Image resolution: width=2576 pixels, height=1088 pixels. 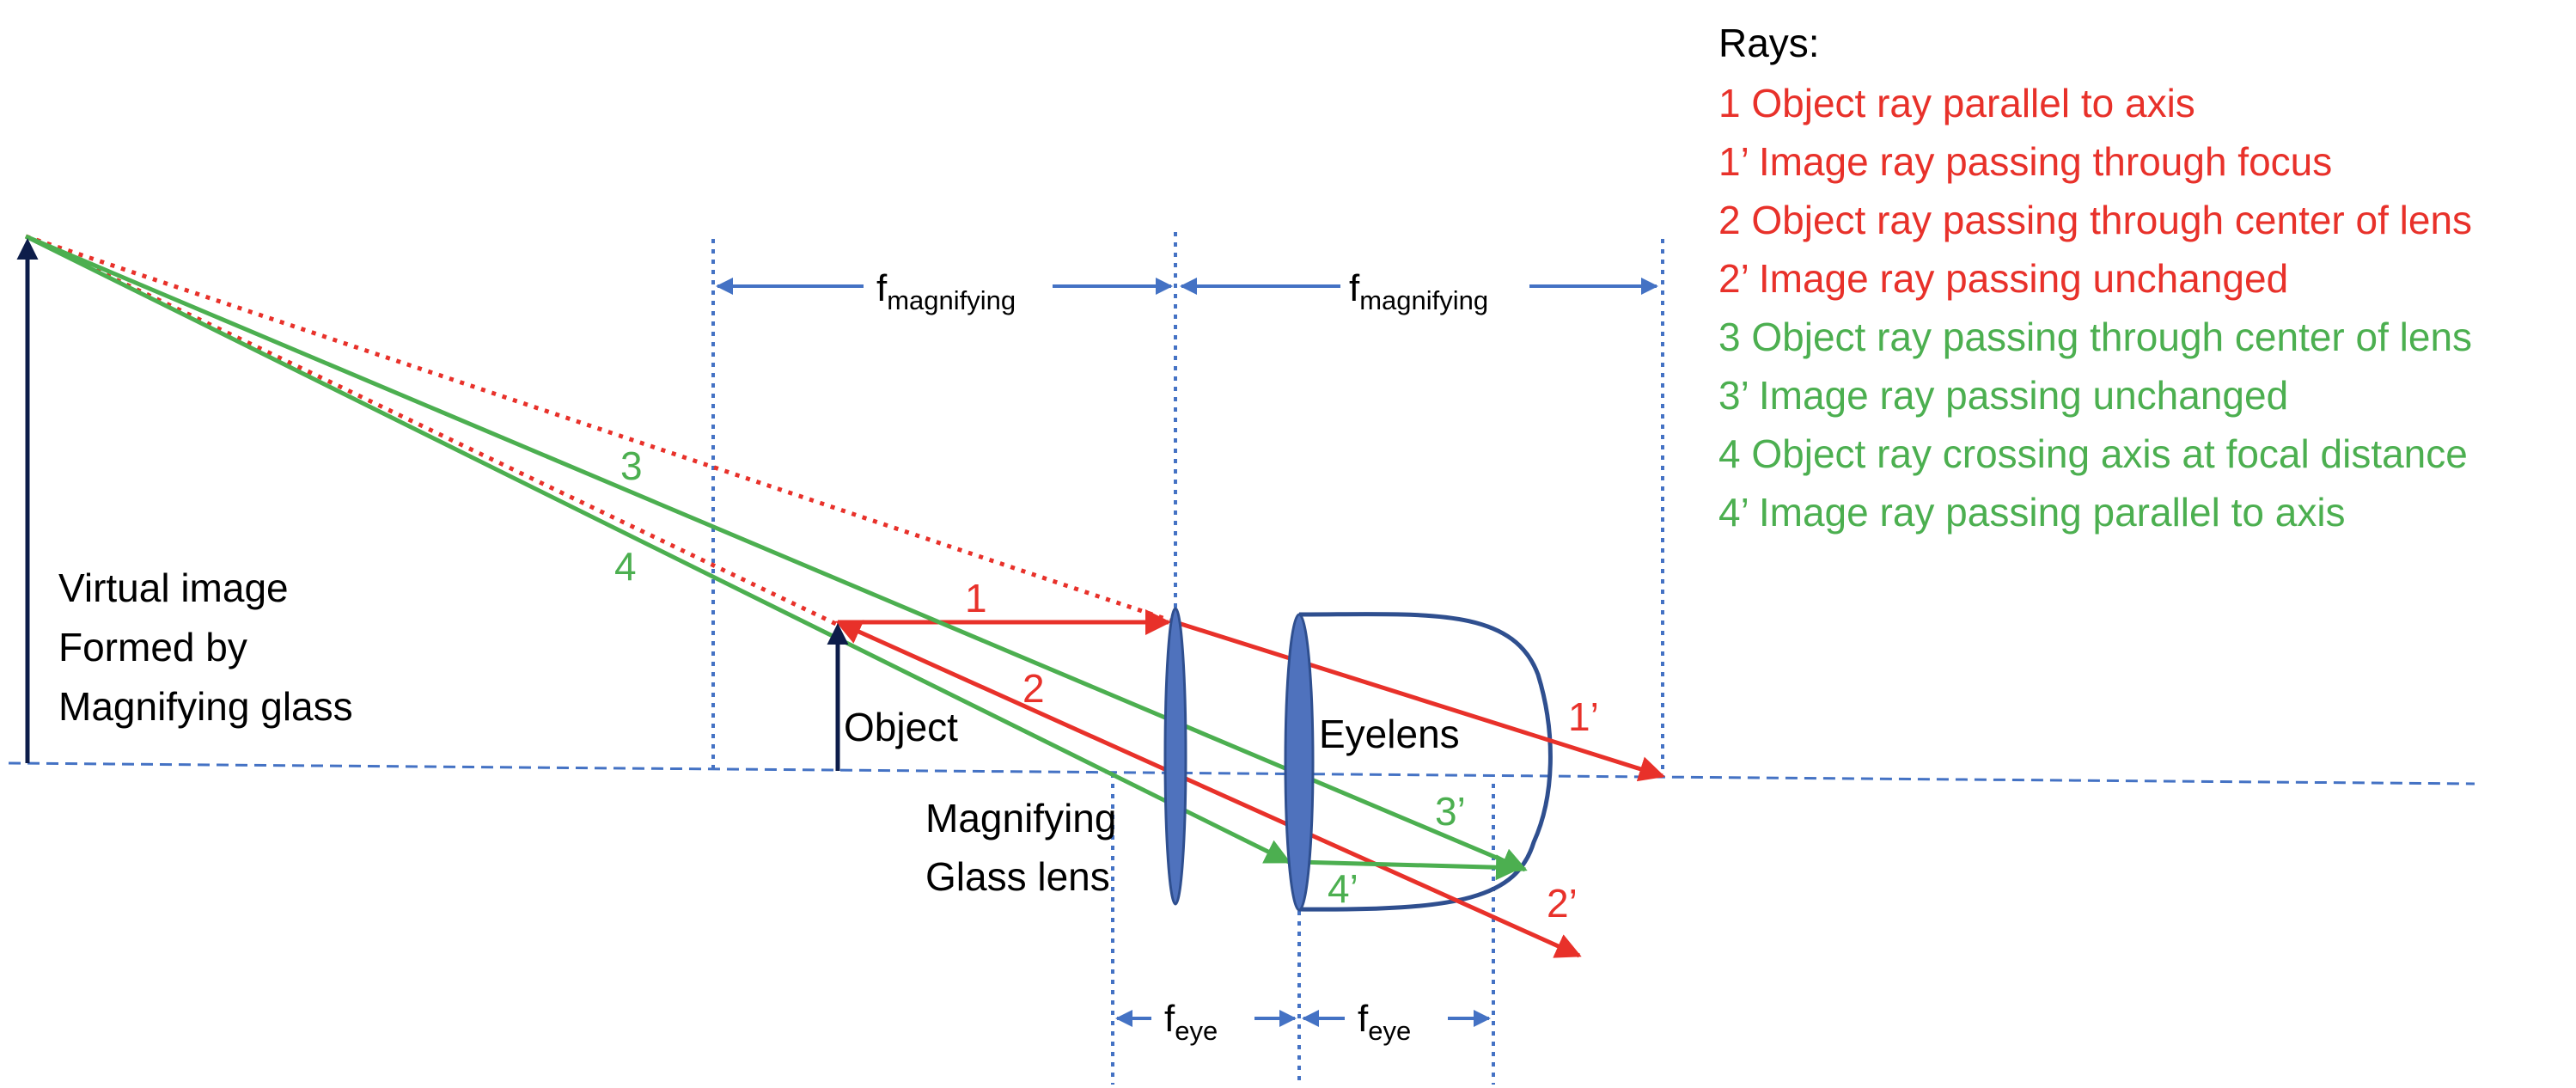 What do you see at coordinates (1418, 291) in the screenshot?
I see `f-magnifying-right-label: fmagnifying` at bounding box center [1418, 291].